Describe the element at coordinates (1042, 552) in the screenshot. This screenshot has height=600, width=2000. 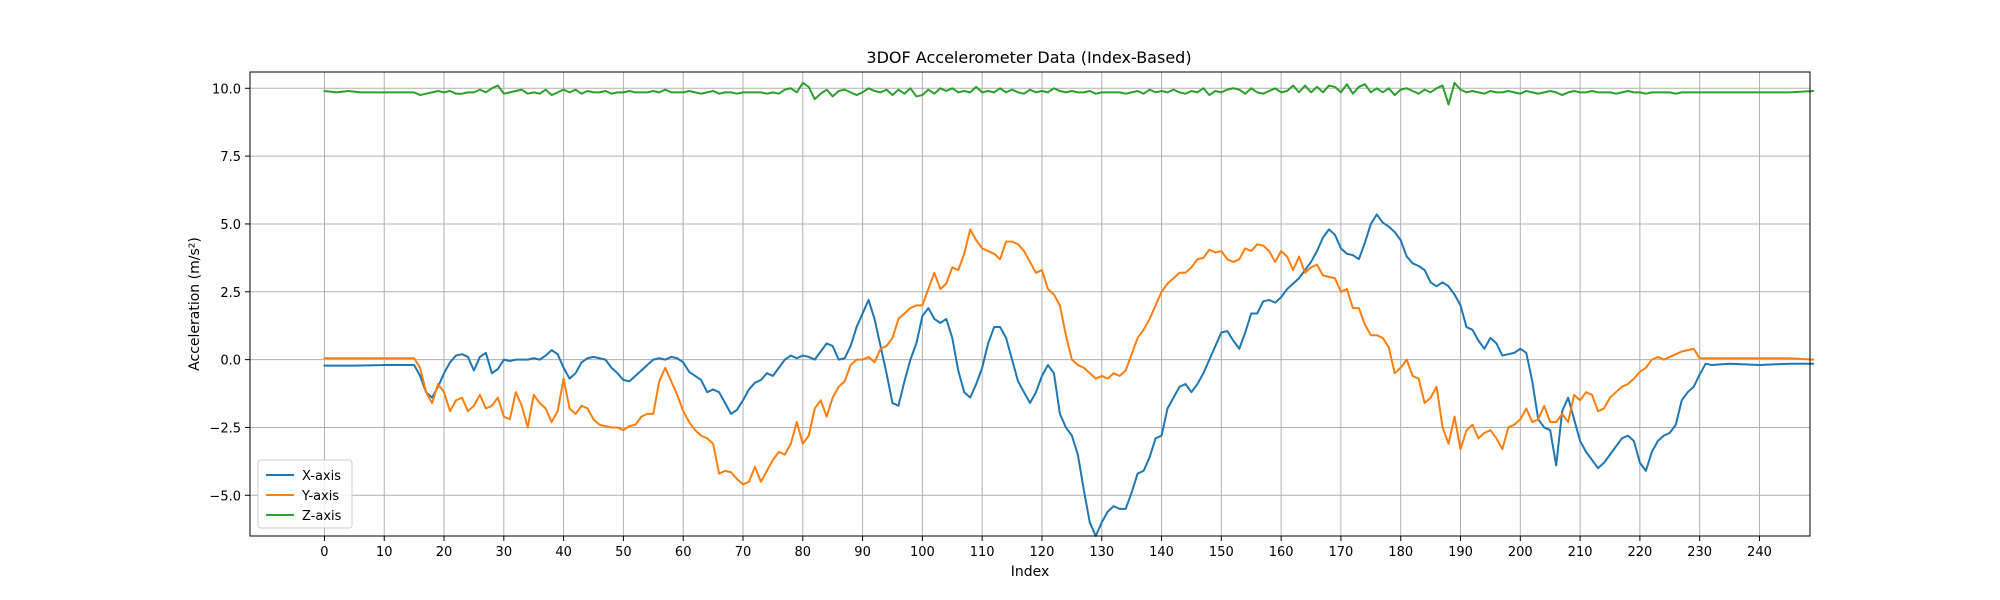
I see `x-tick-label: 120` at that location.